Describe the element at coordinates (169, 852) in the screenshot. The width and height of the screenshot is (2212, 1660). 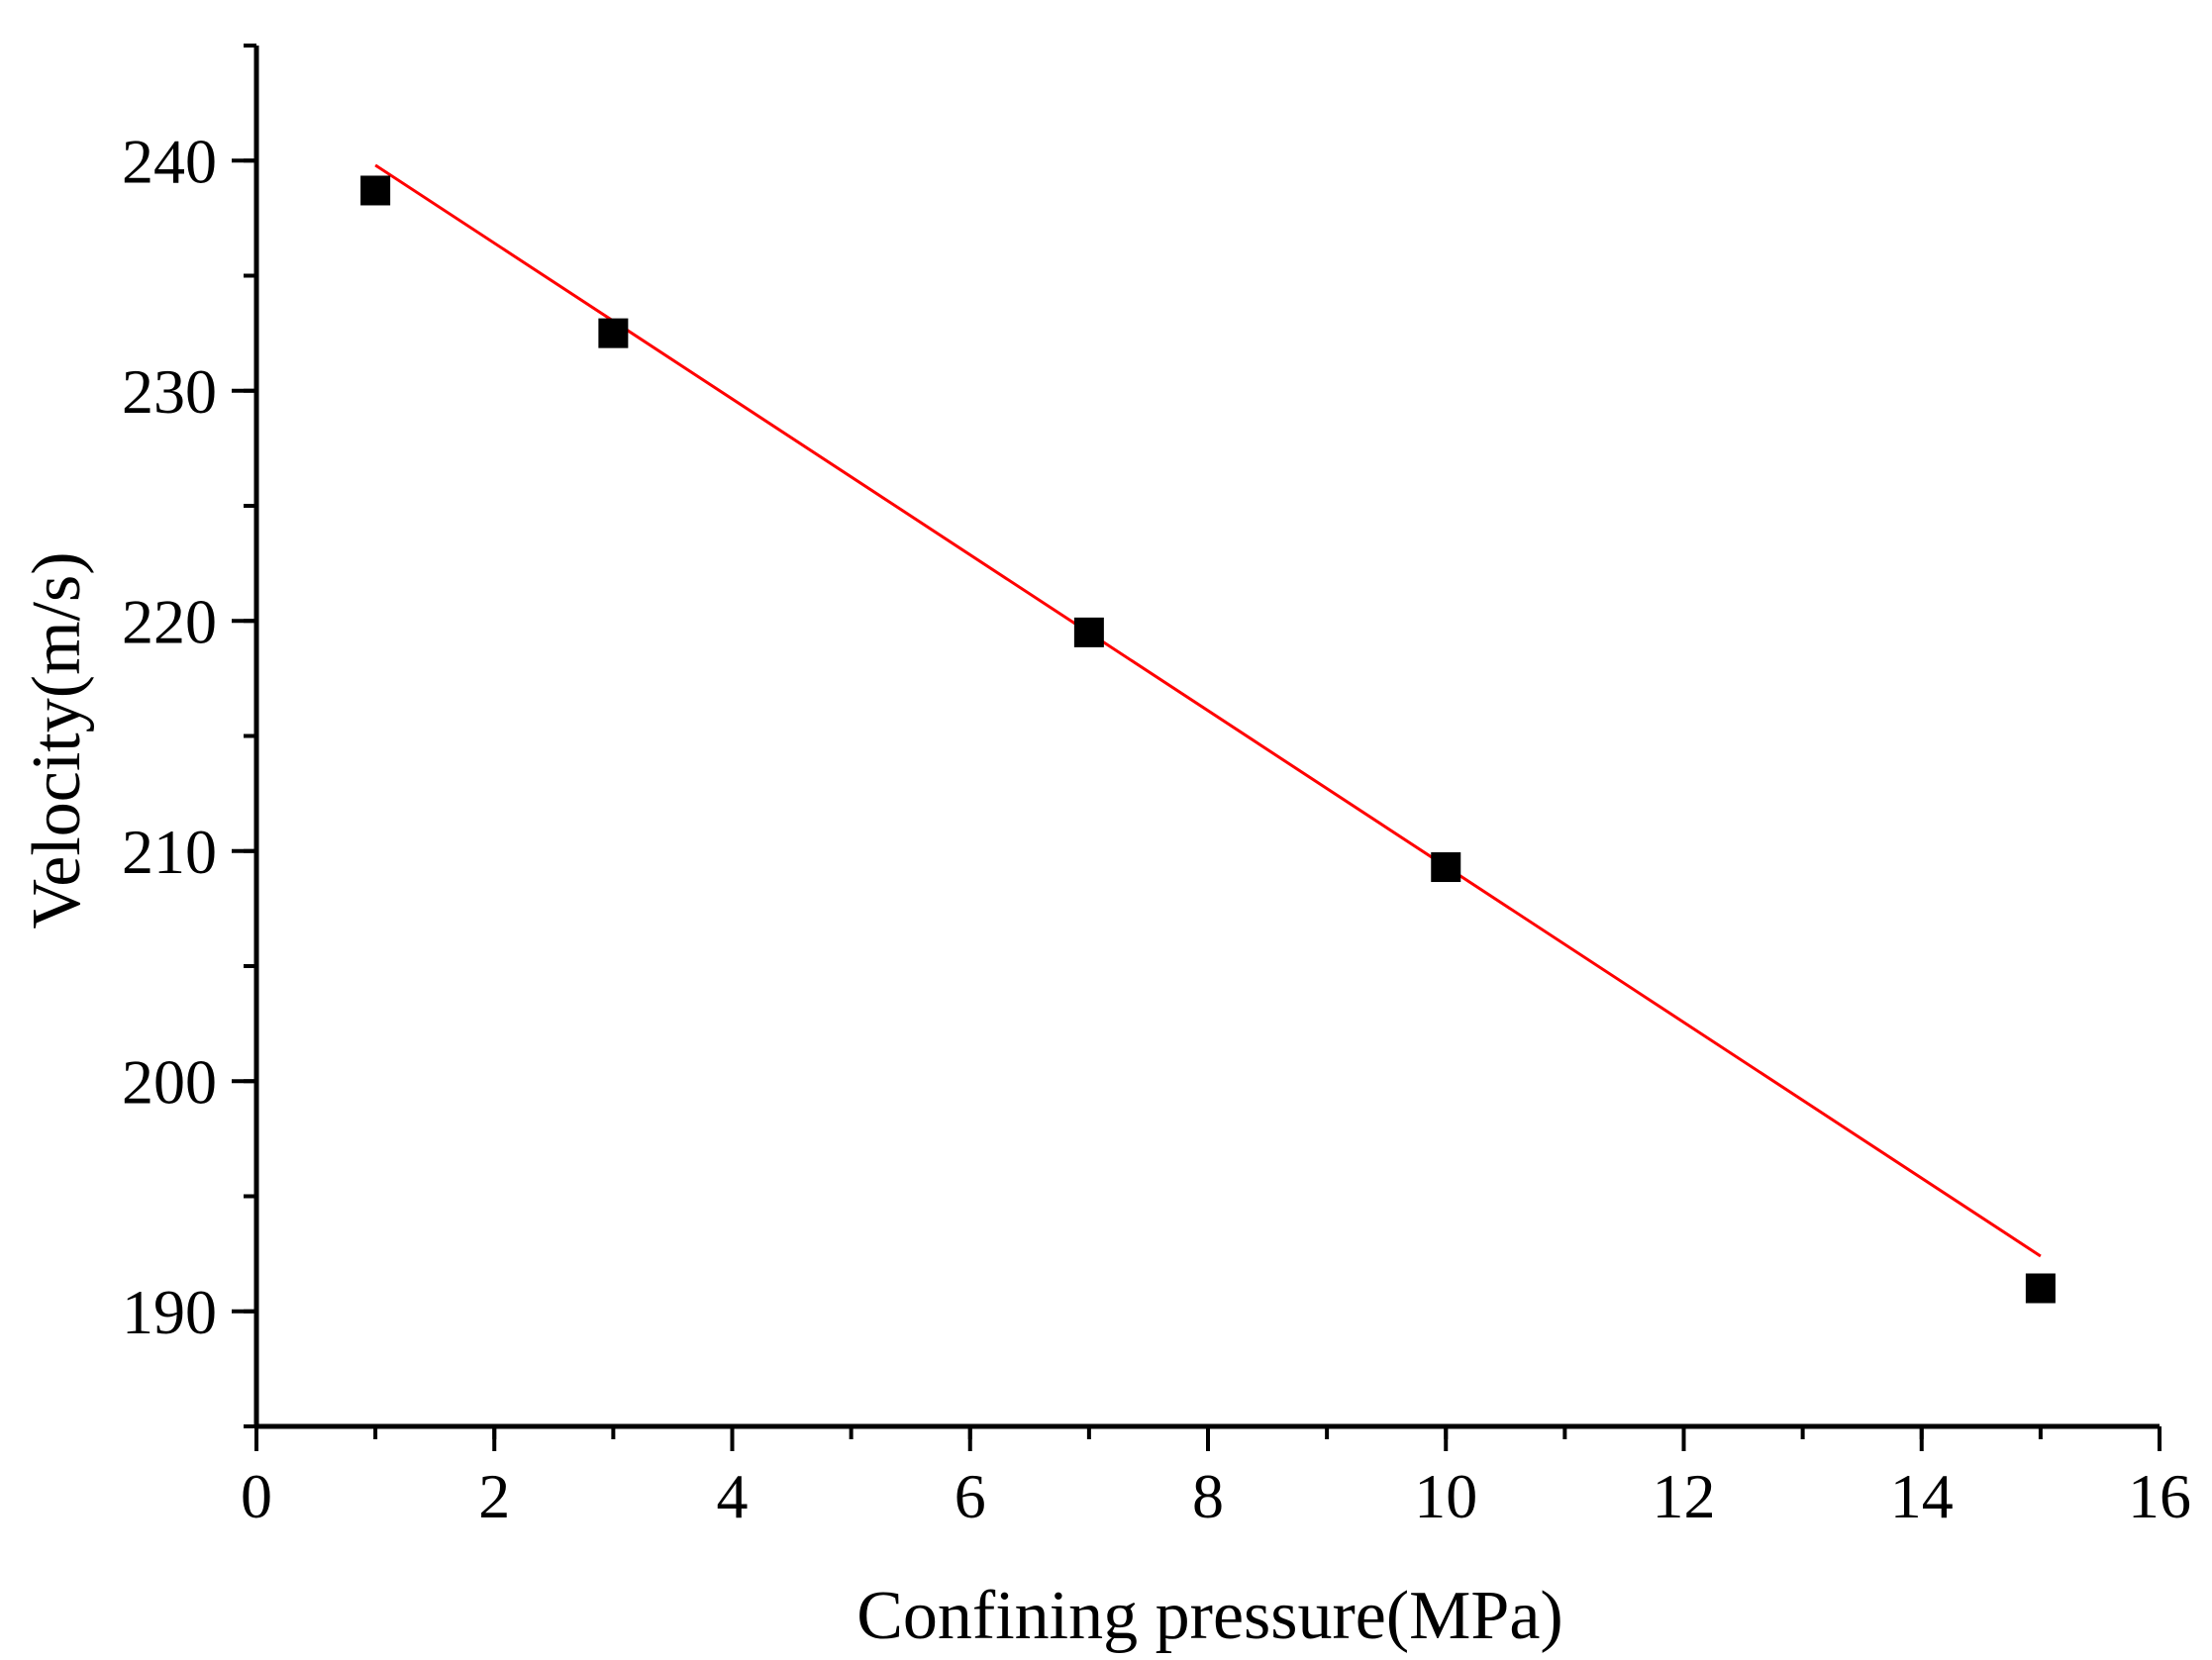
I see `y-tick-label: 210` at that location.